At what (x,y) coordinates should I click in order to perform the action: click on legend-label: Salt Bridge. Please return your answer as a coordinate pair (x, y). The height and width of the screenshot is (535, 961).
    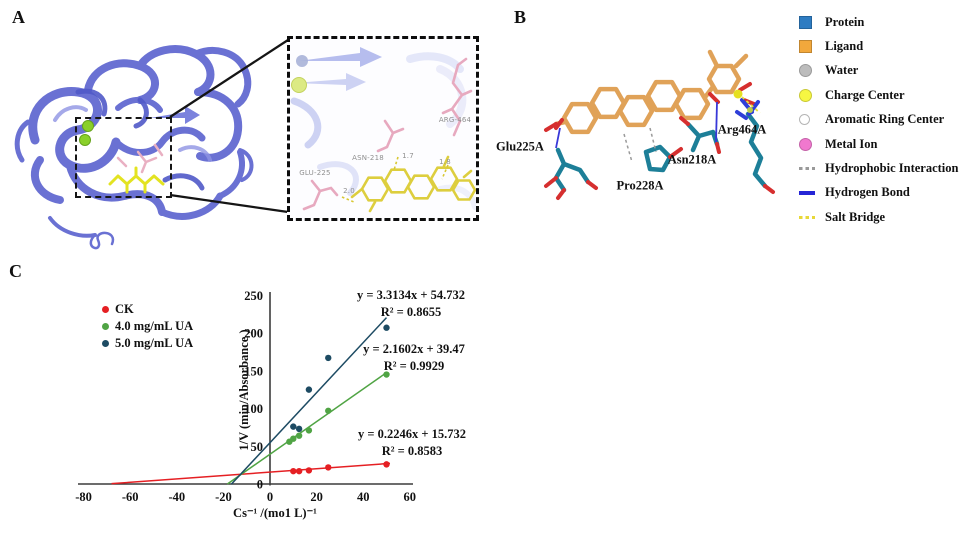
    Looking at the image, I should click on (855, 216).